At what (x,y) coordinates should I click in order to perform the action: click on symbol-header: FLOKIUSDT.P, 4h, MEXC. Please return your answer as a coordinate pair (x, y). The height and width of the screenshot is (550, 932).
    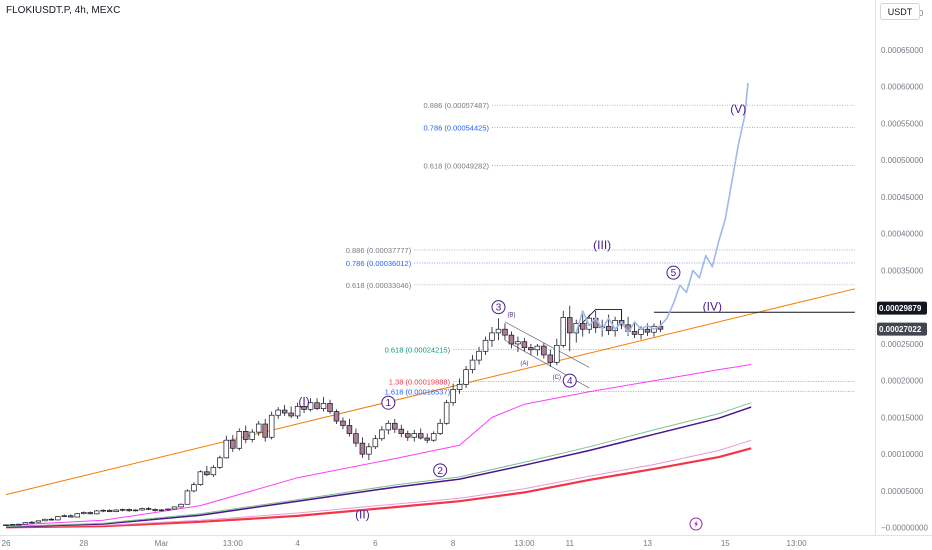
    Looking at the image, I should click on (63, 10).